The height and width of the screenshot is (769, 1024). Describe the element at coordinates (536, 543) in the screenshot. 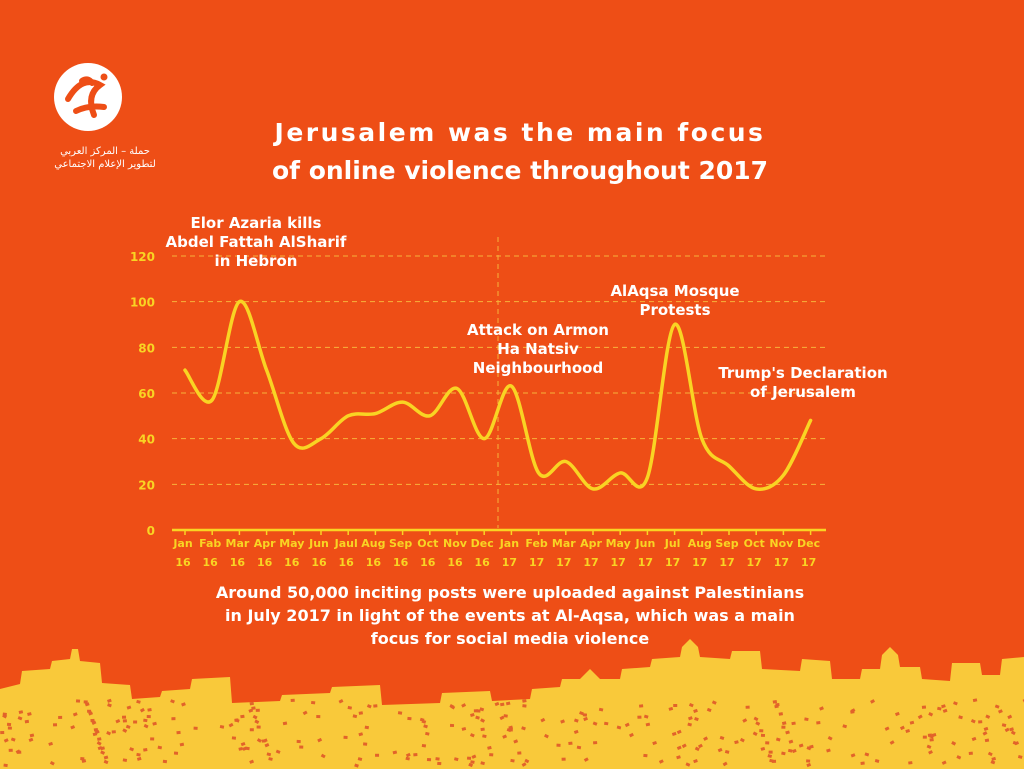

I see `x-tick-label-month: Feb` at that location.